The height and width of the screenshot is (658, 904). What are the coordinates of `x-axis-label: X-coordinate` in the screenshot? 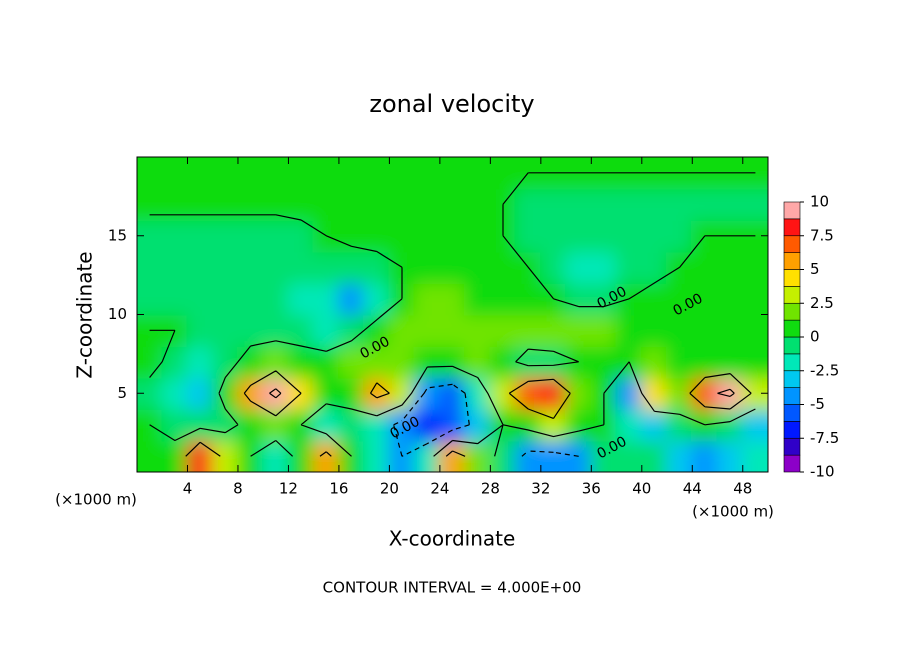 It's located at (452, 539).